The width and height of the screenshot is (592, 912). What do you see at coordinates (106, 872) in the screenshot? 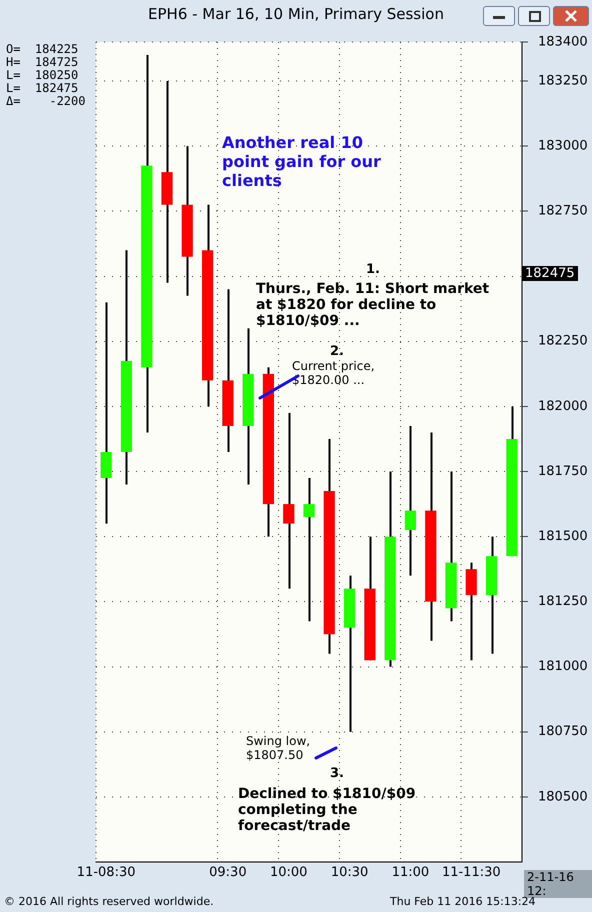
I see `x-tick-label: 11-08:30` at bounding box center [106, 872].